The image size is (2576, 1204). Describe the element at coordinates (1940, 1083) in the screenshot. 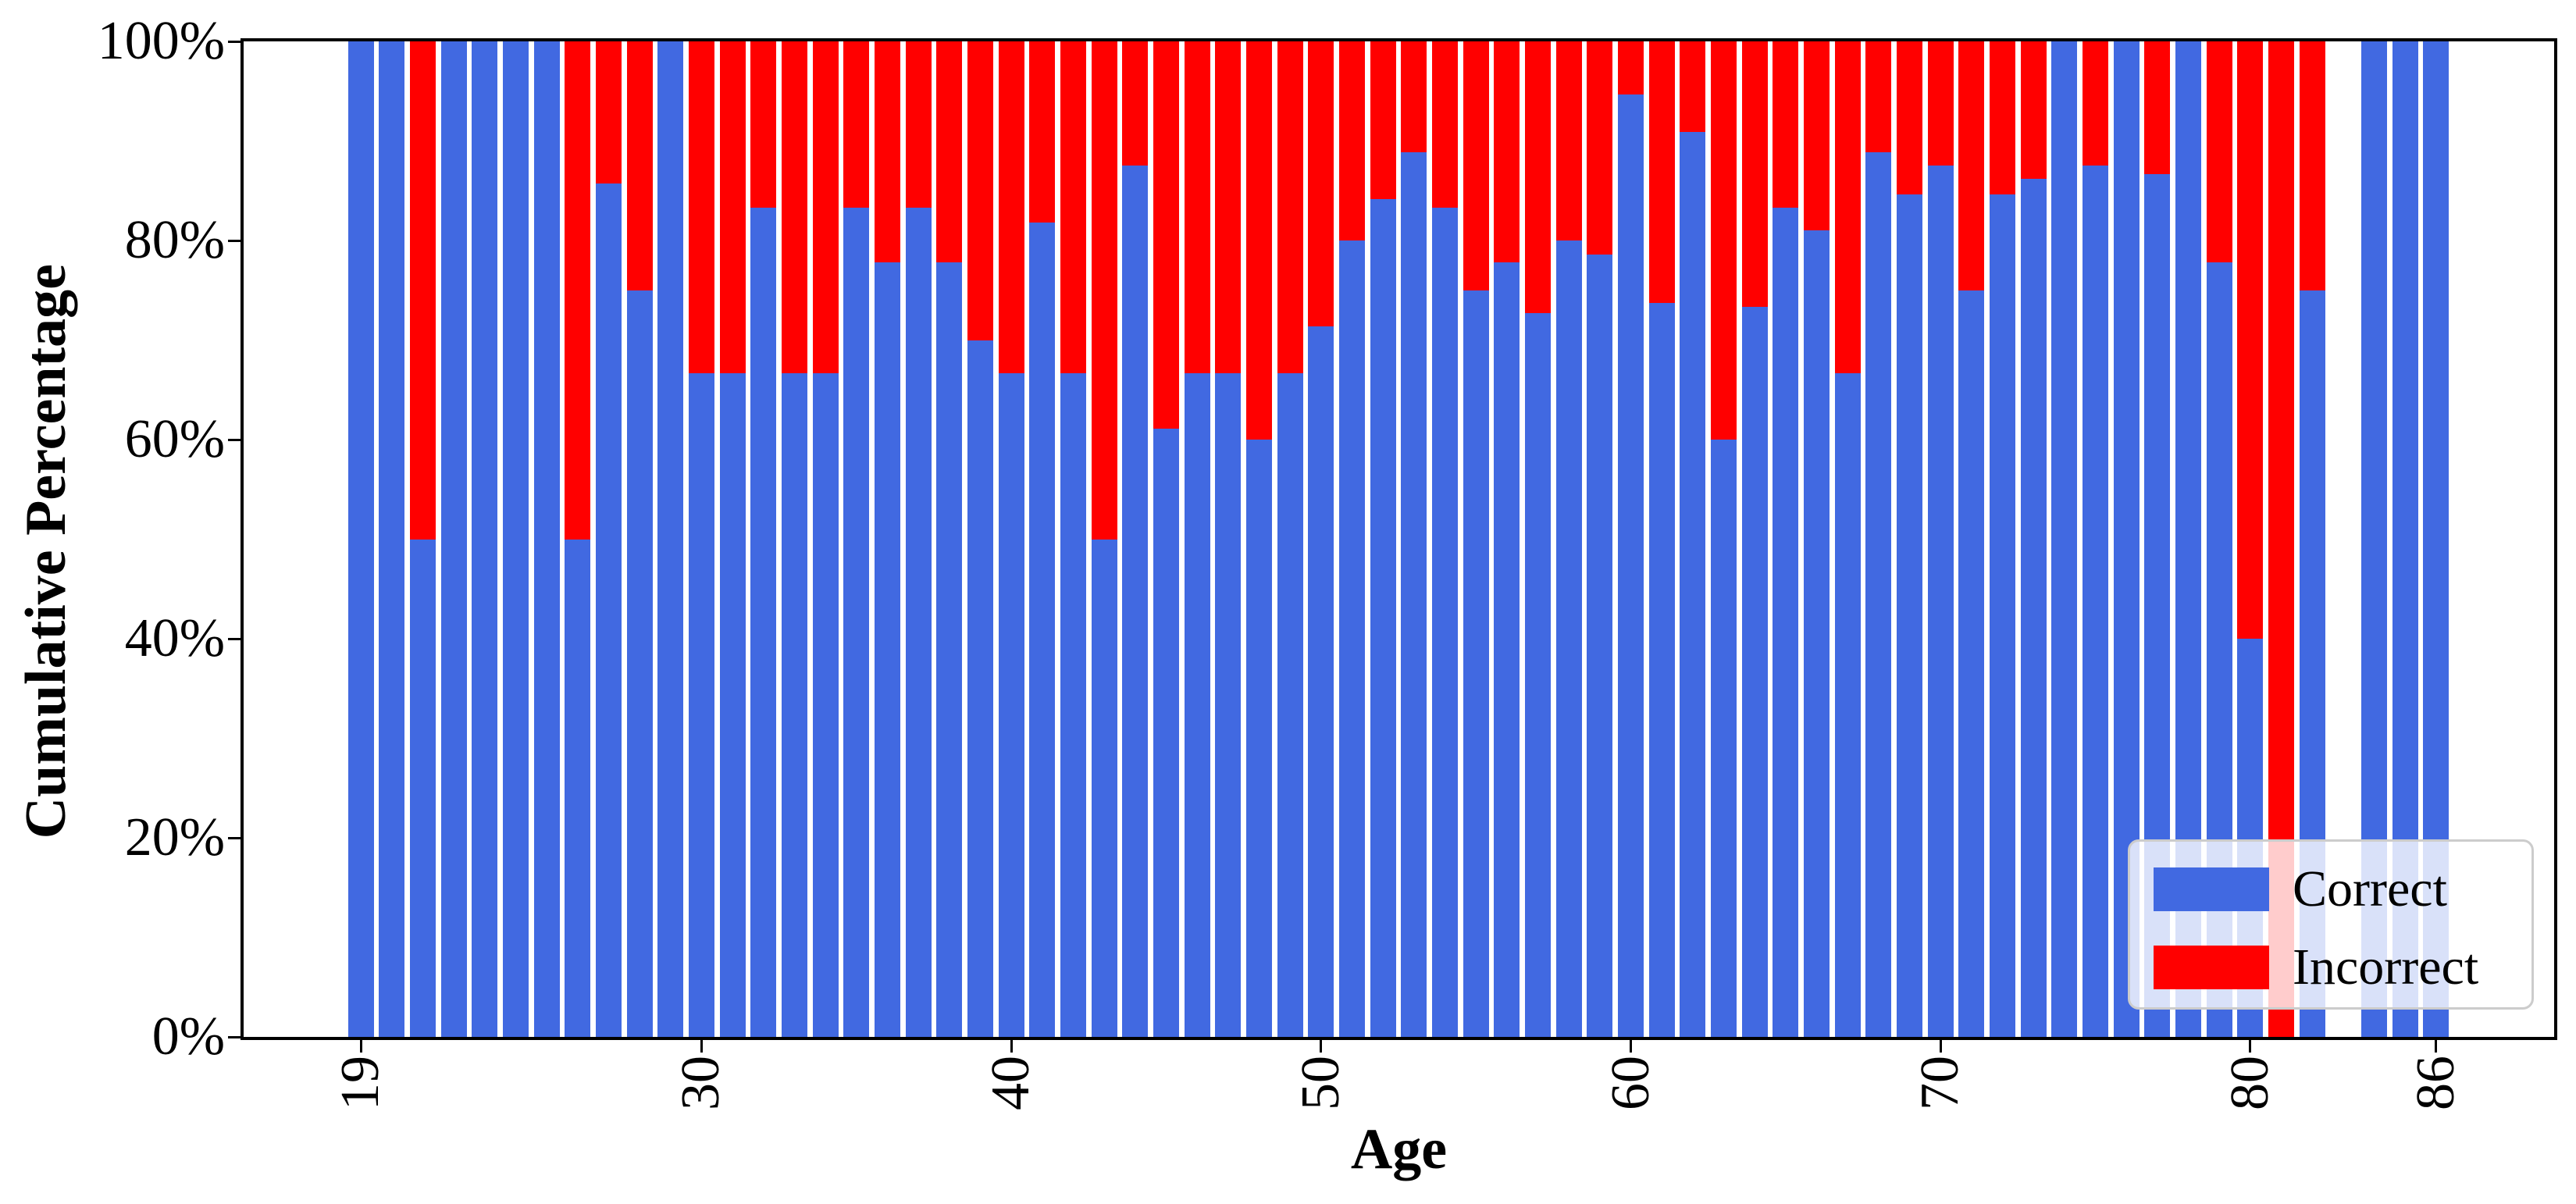

I see `x-tick-label: 70` at that location.